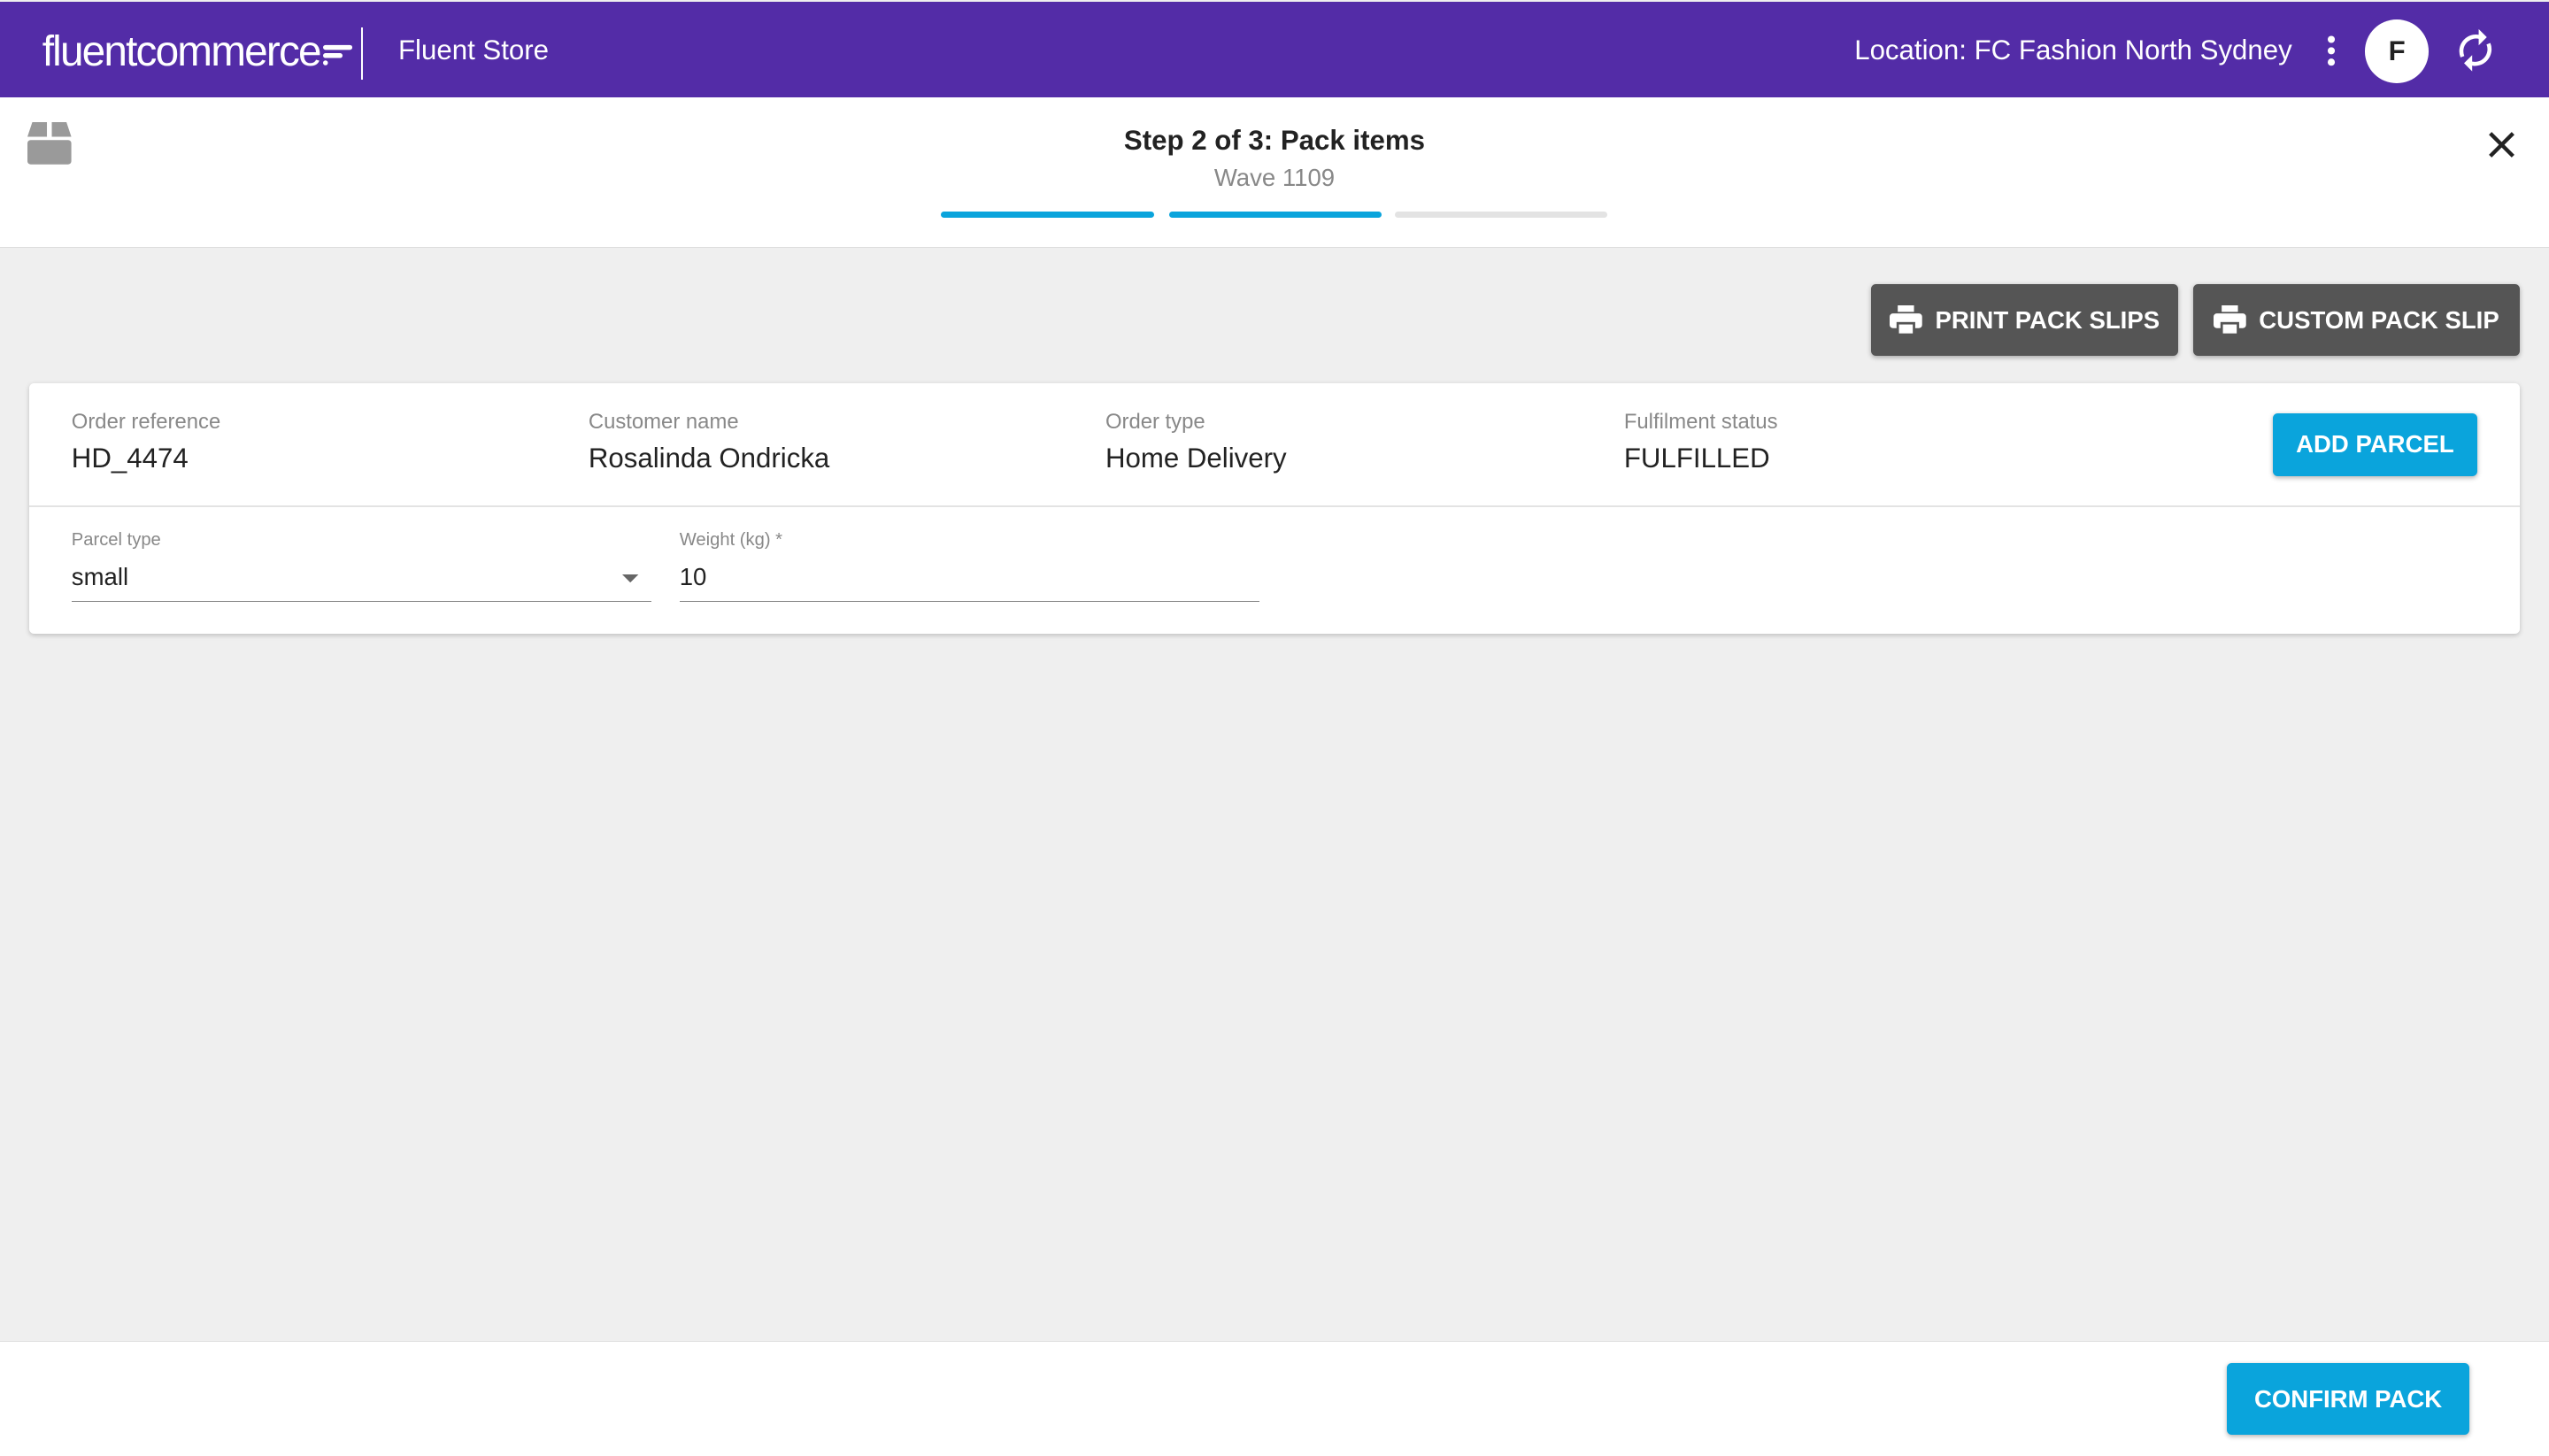  Describe the element at coordinates (146, 442) in the screenshot. I see `order-reference: Order reference HD_4474` at that location.